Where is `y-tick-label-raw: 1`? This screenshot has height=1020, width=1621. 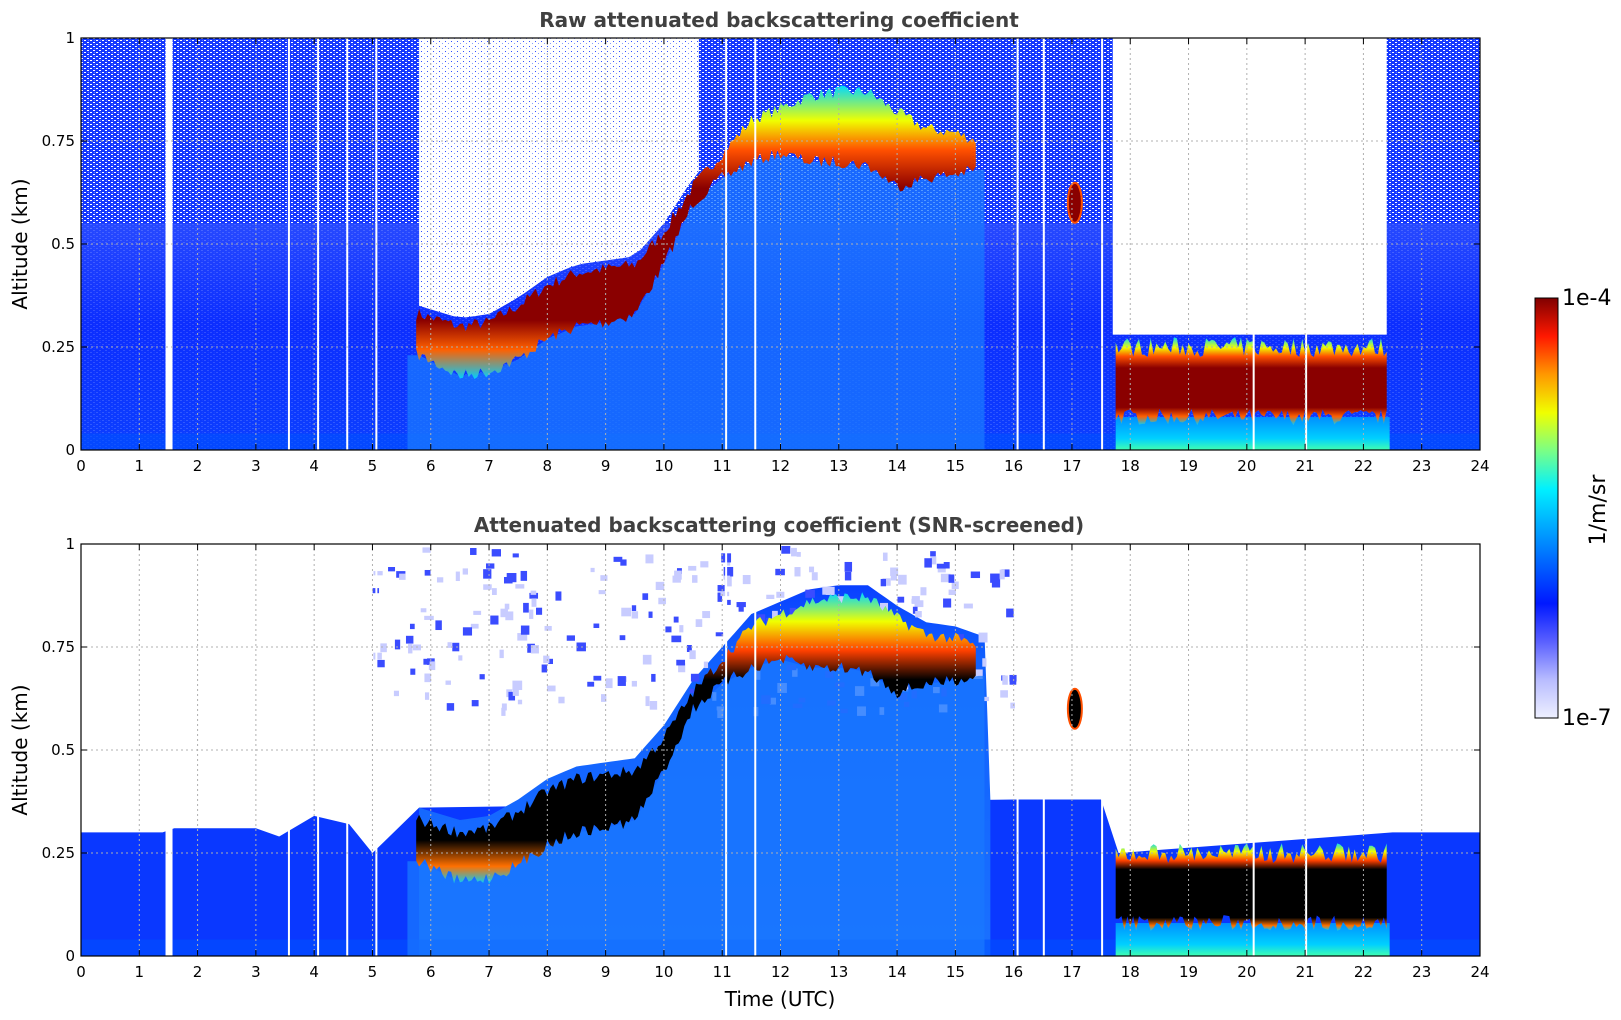 y-tick-label-raw: 1 is located at coordinates (70, 38).